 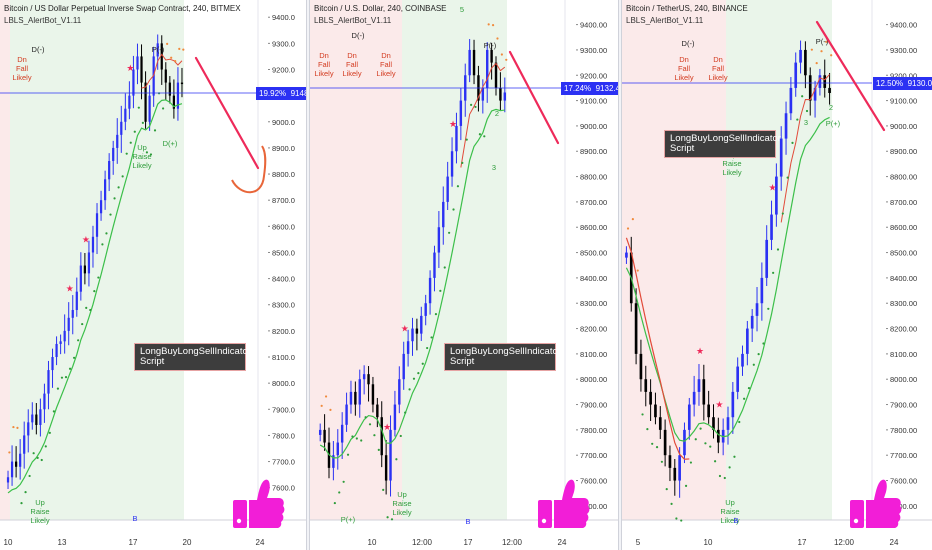 What do you see at coordinates (40, 502) in the screenshot?
I see `signal-label-up: Up` at bounding box center [40, 502].